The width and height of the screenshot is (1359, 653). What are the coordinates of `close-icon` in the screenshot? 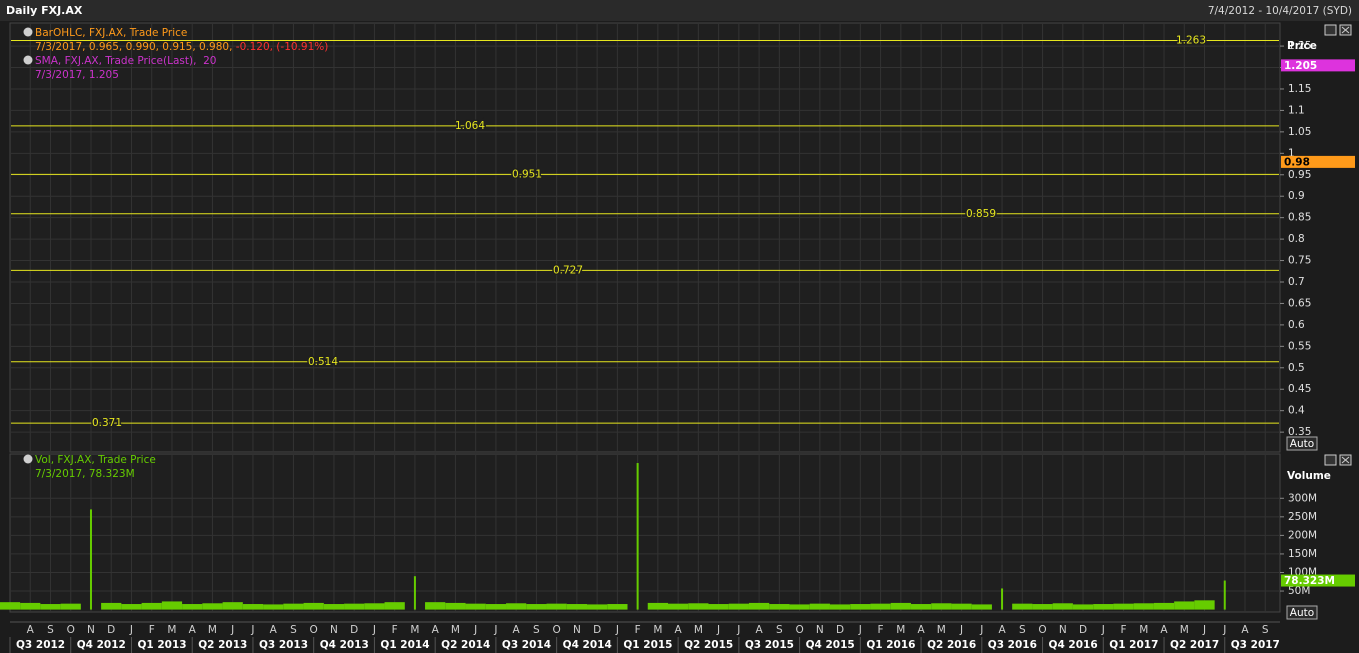 It's located at (1345, 30).